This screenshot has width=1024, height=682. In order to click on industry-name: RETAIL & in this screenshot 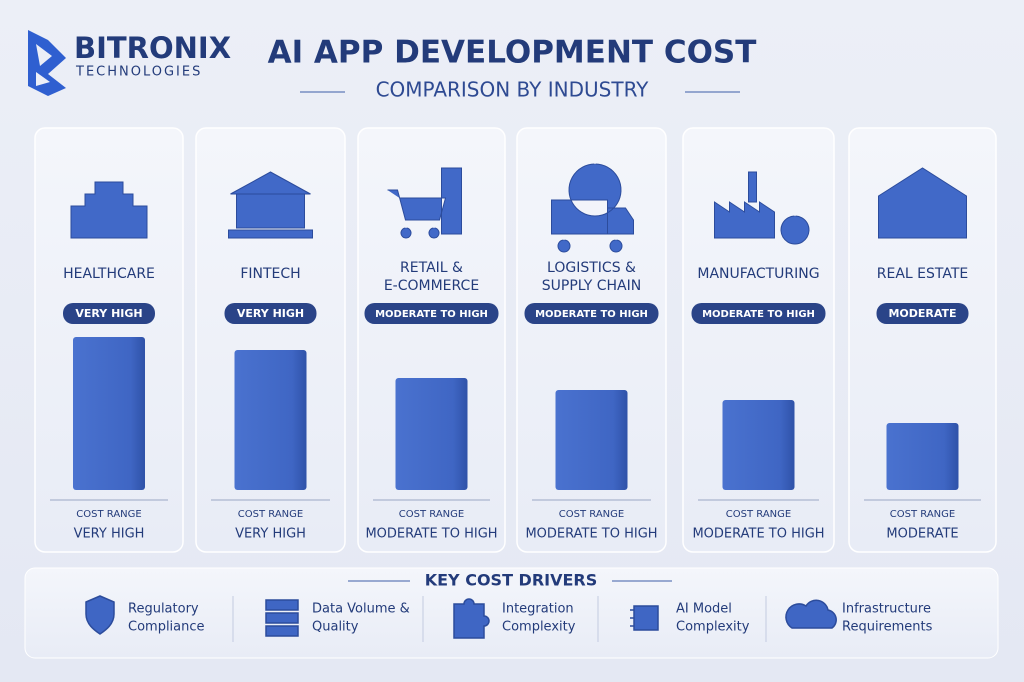, I will do `click(431, 268)`.